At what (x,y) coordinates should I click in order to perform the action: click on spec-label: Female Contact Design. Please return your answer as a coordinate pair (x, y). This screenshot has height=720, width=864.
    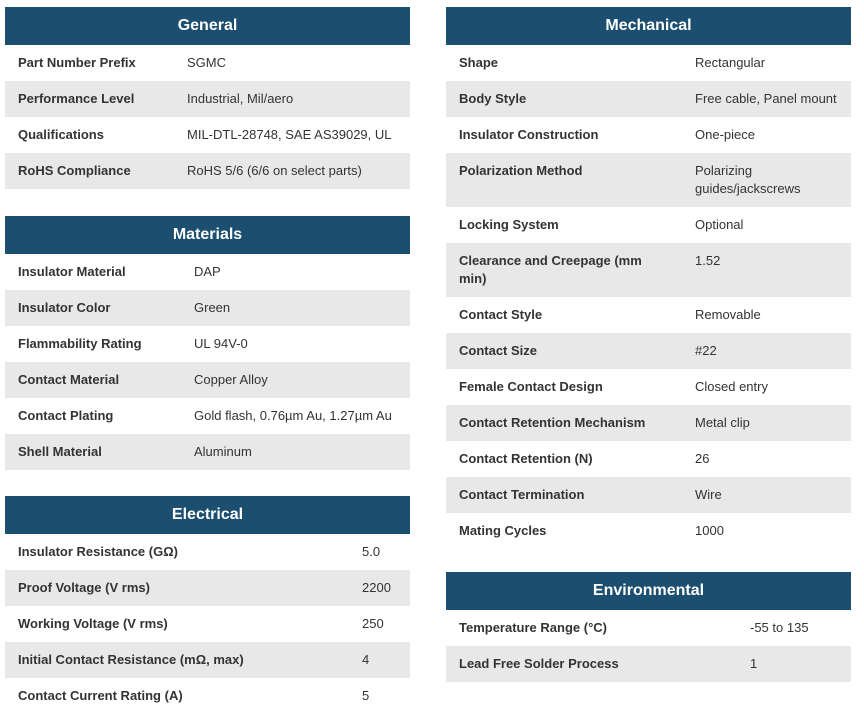
    Looking at the image, I should click on (531, 386).